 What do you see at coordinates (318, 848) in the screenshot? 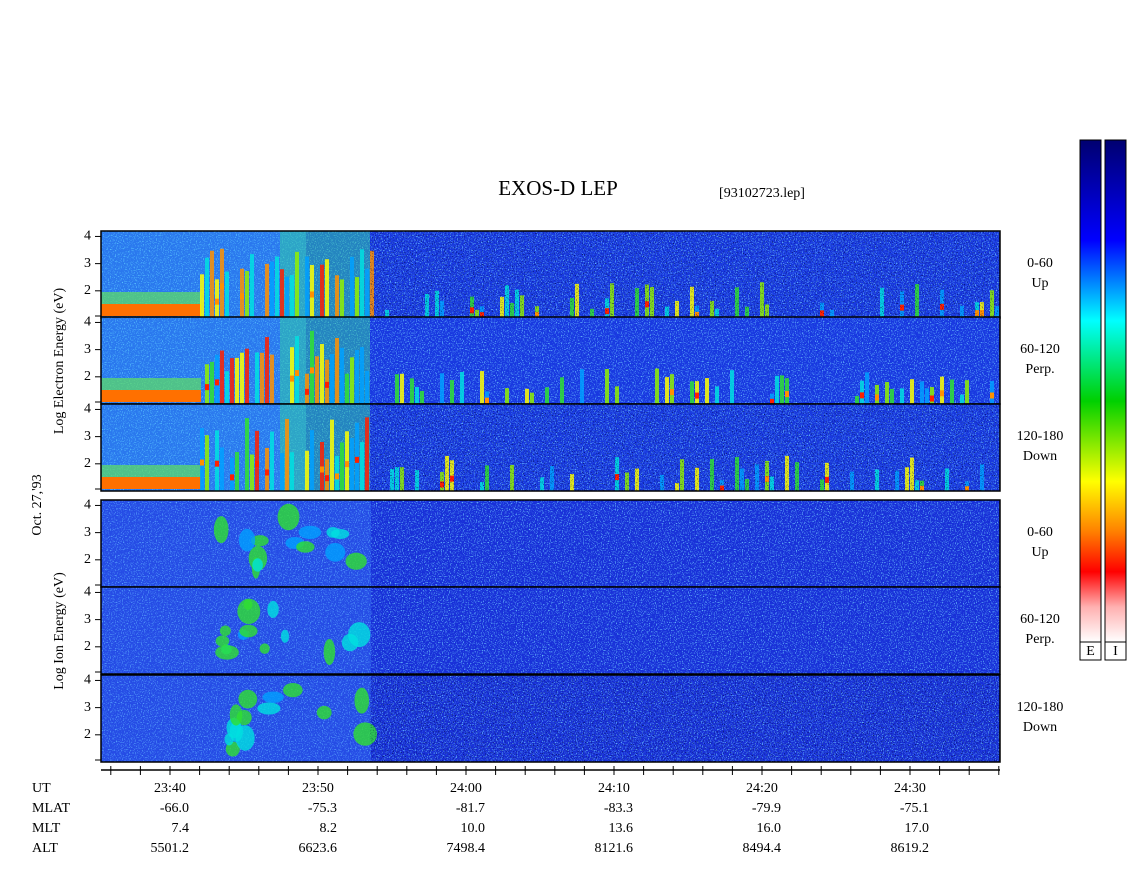
I see `orbit-value: 6623.6` at bounding box center [318, 848].